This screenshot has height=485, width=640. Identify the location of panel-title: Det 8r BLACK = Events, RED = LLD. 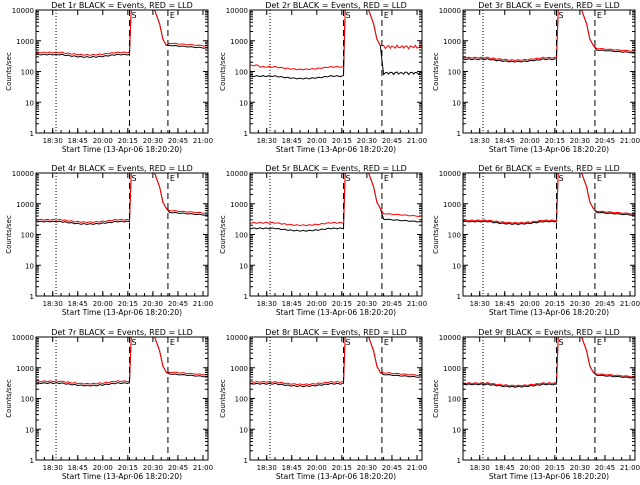
(336, 332).